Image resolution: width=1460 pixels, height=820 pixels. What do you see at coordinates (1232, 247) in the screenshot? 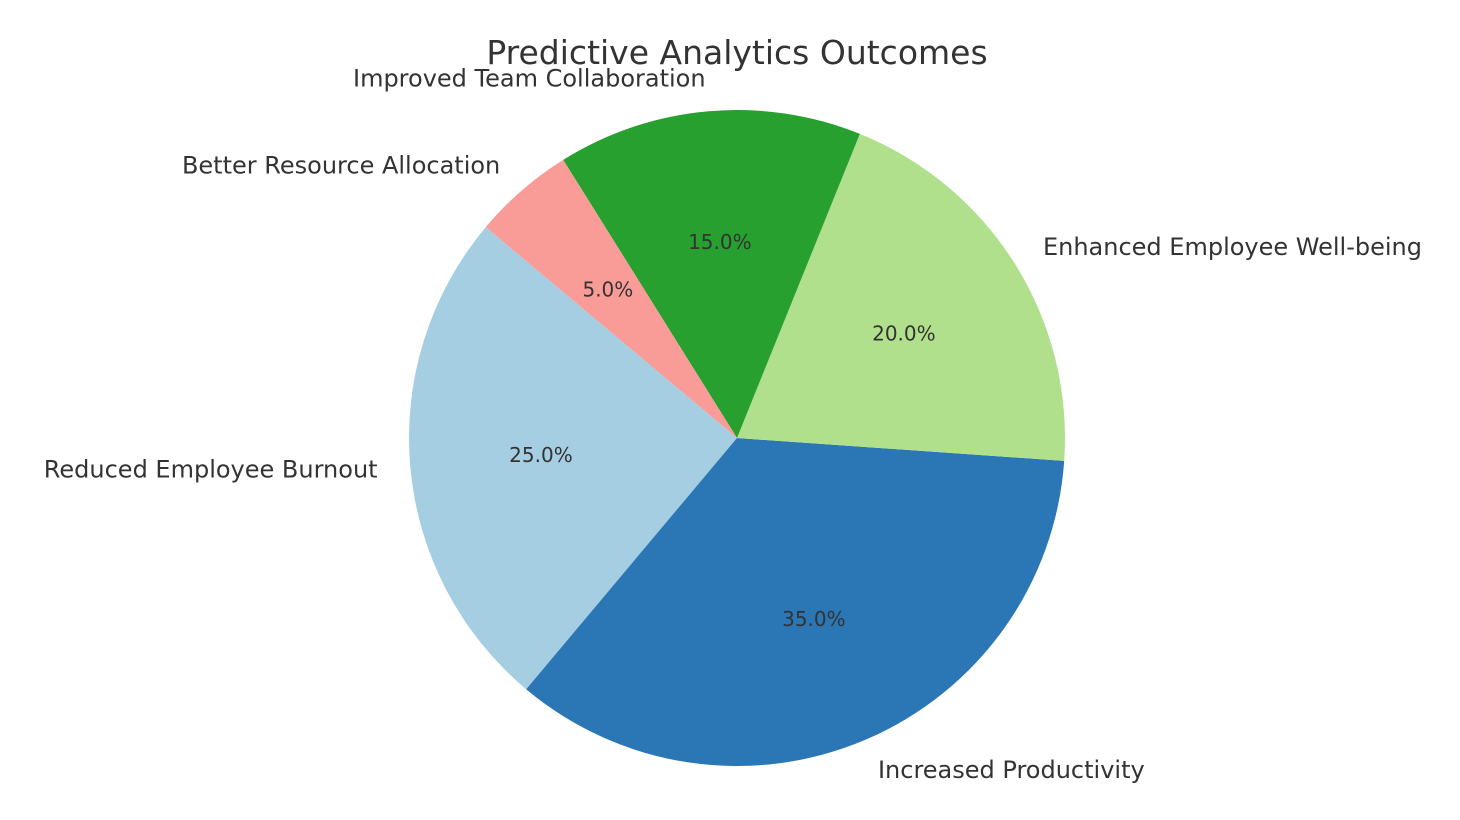
I see `category-label: Enhanced Employee Well-being` at bounding box center [1232, 247].